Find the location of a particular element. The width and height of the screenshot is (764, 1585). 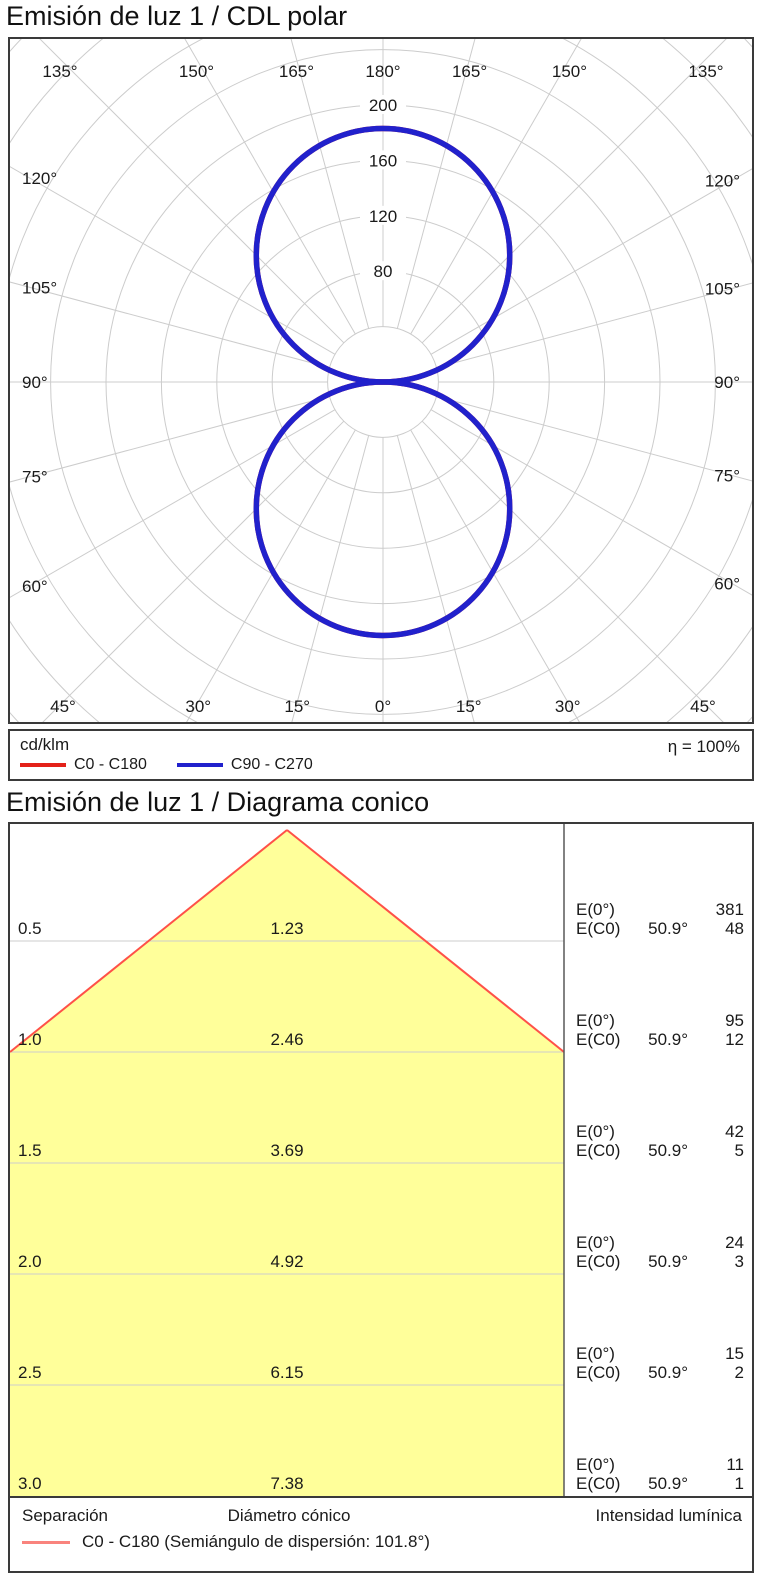

ring-label: 80 is located at coordinates (383, 271).